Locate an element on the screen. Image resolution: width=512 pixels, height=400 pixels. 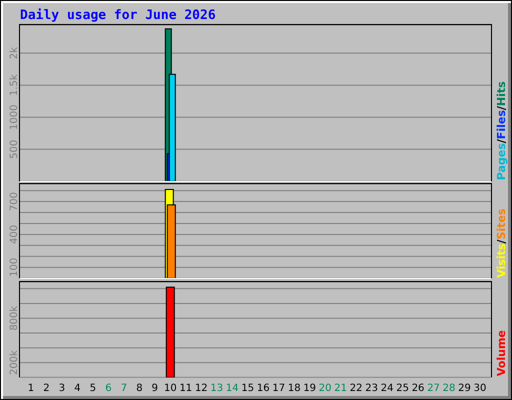
x-tick-label: 9 is located at coordinates (155, 388).